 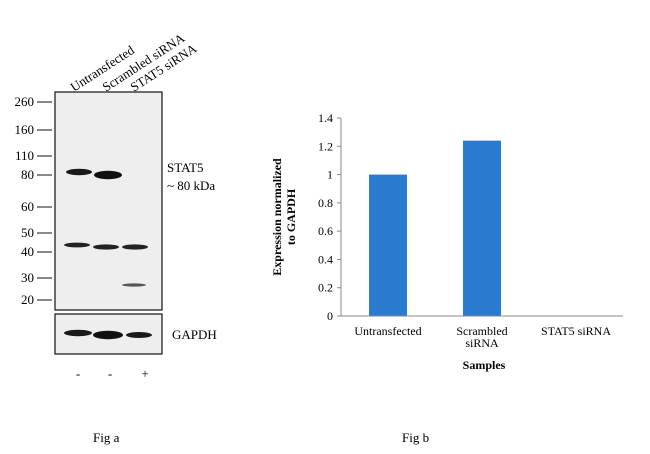 What do you see at coordinates (134, 285) in the screenshot?
I see `faint-band-lane3` at bounding box center [134, 285].